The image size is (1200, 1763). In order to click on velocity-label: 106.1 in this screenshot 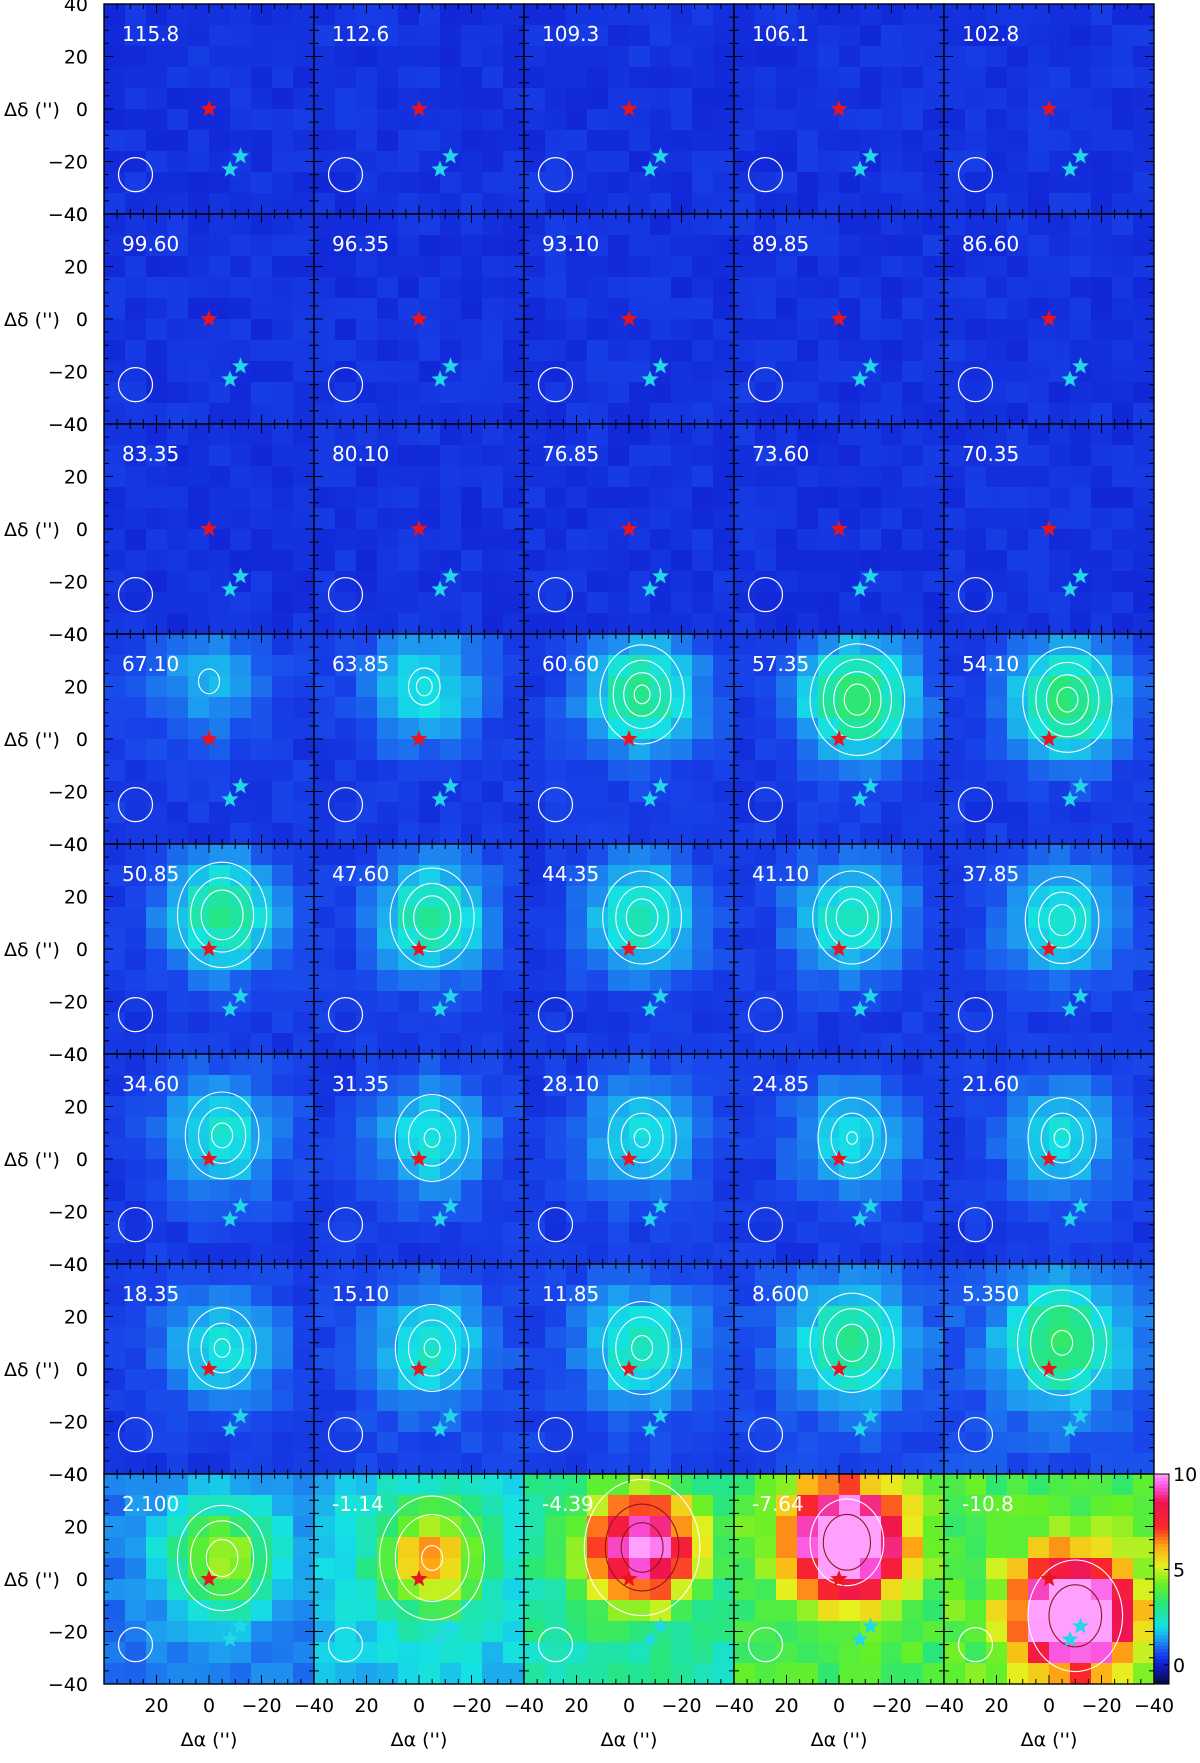, I will do `click(780, 34)`.